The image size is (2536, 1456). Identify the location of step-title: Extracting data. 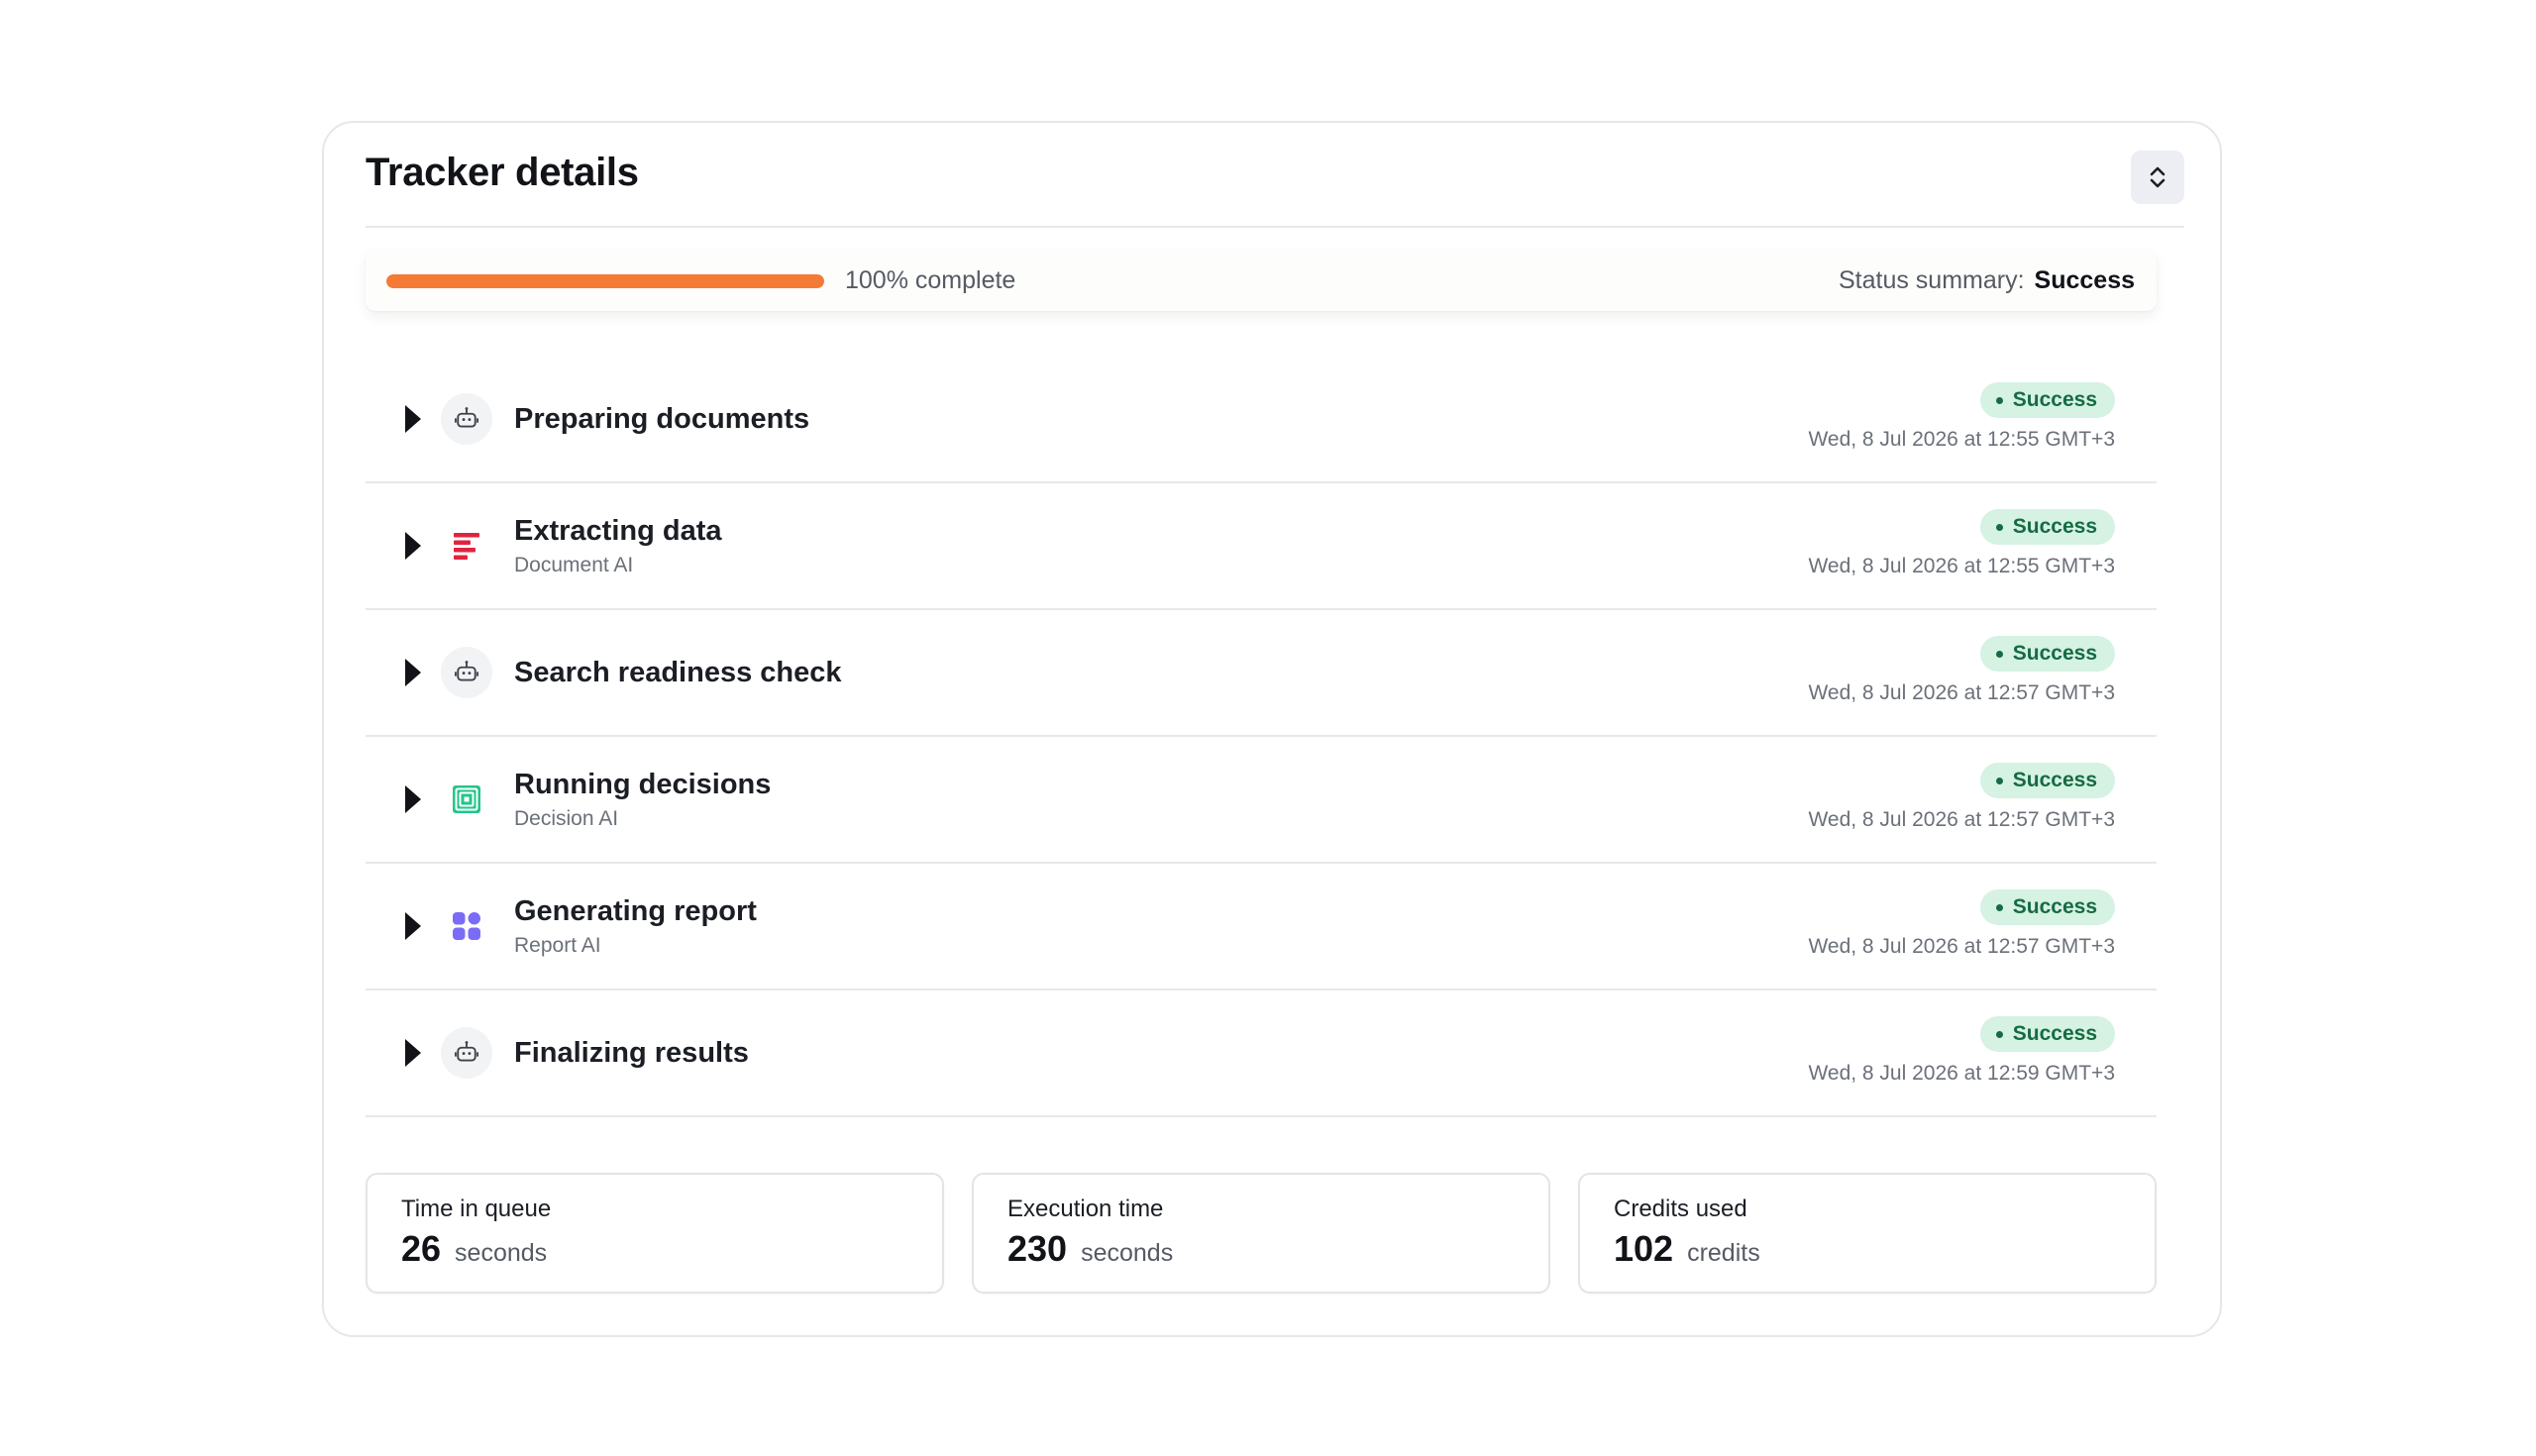
(618, 531).